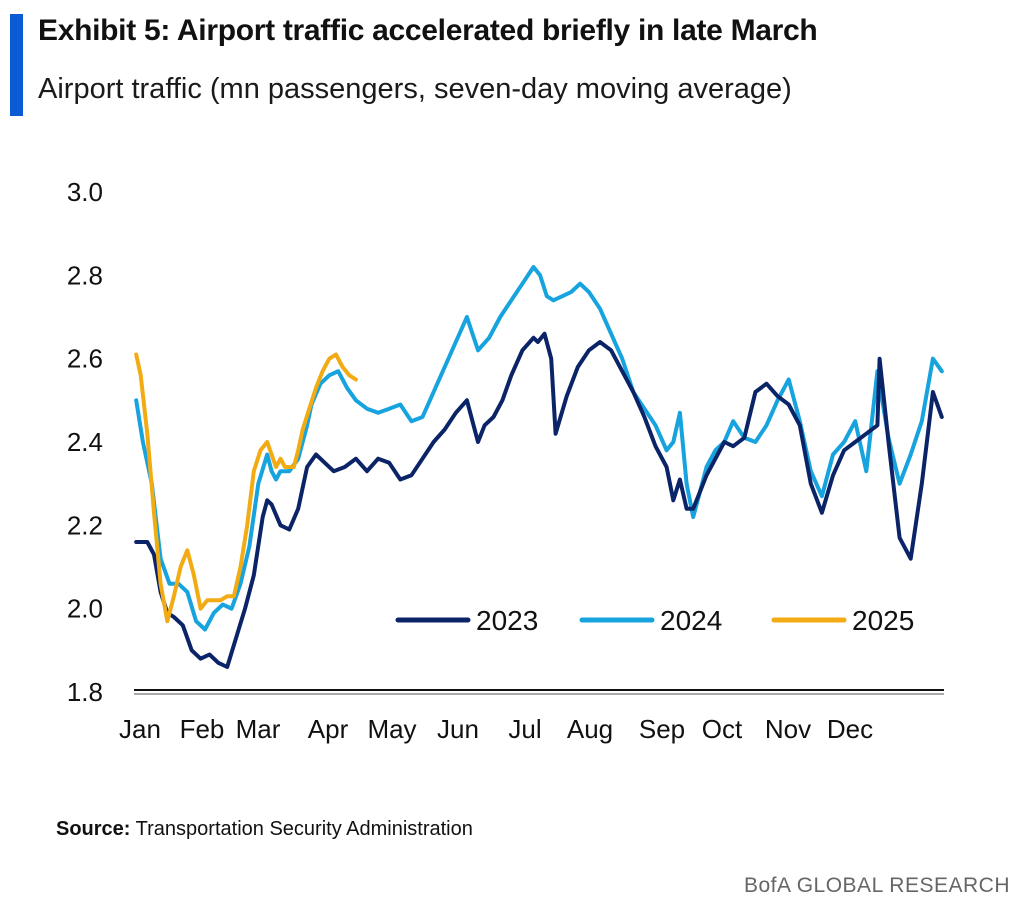 The height and width of the screenshot is (914, 1024). Describe the element at coordinates (246, 488) in the screenshot. I see `series-line-2025` at that location.